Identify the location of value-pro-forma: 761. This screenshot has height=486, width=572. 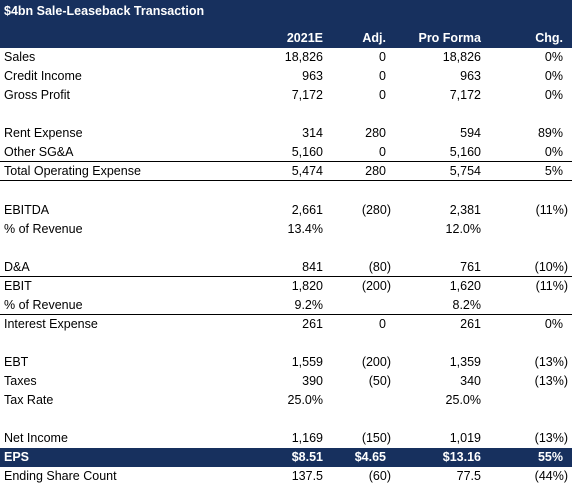
(470, 267).